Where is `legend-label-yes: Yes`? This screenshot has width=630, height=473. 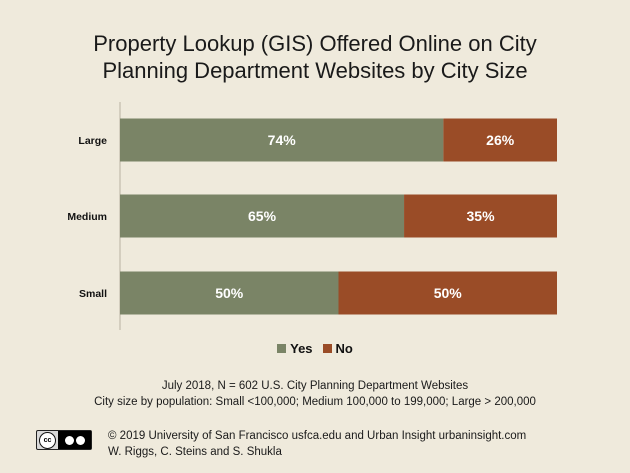 legend-label-yes: Yes is located at coordinates (301, 348).